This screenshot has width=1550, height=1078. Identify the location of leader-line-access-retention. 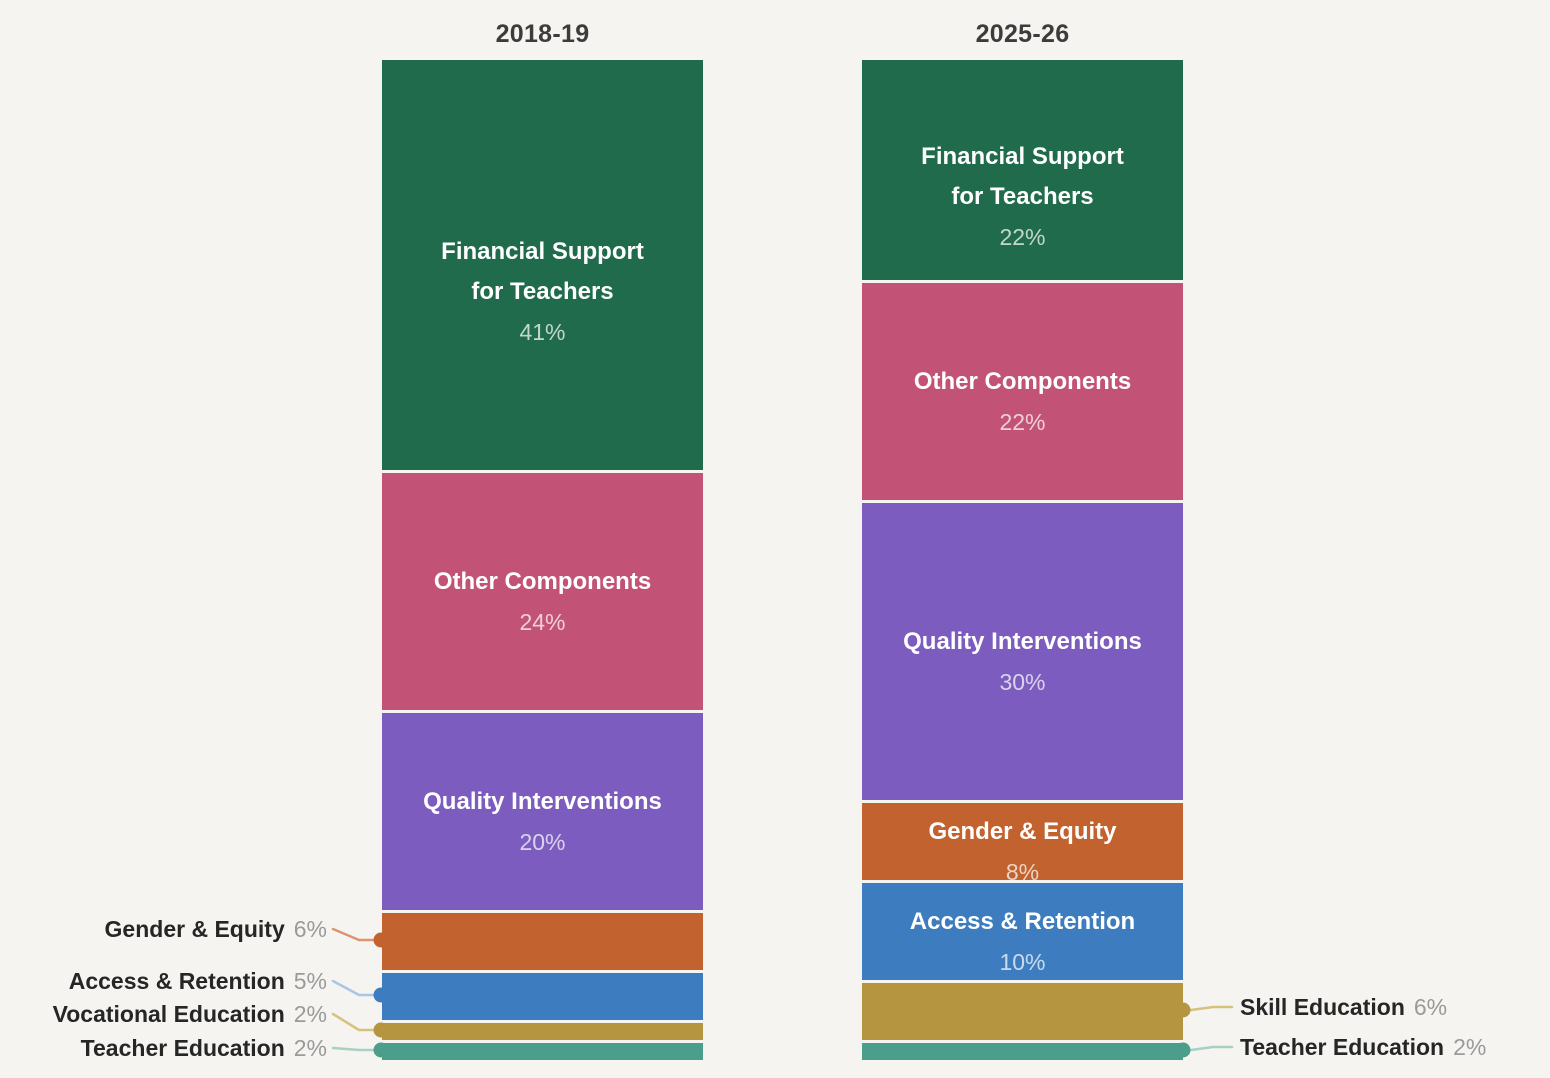
(353, 988).